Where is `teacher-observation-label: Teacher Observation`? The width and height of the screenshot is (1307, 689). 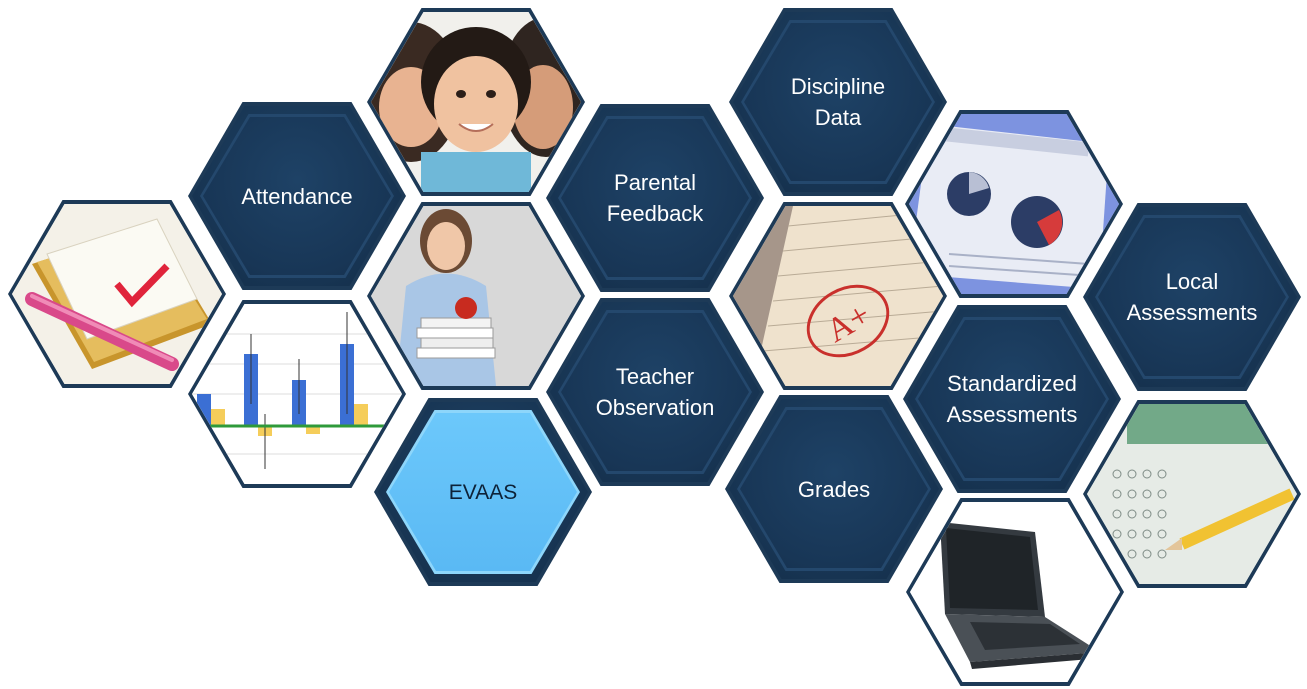 teacher-observation-label: Teacher Observation is located at coordinates (655, 392).